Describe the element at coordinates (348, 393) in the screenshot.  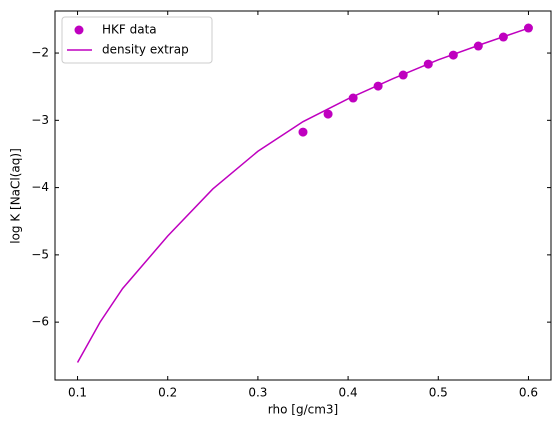
I see `x-tick-label: 0.4` at that location.